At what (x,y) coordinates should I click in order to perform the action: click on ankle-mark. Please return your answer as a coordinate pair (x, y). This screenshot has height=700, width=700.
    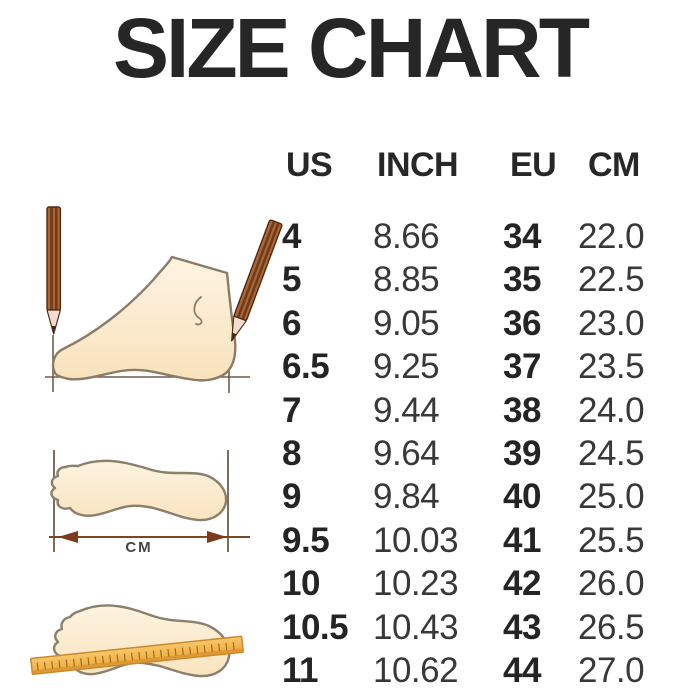
    Looking at the image, I should click on (198, 311).